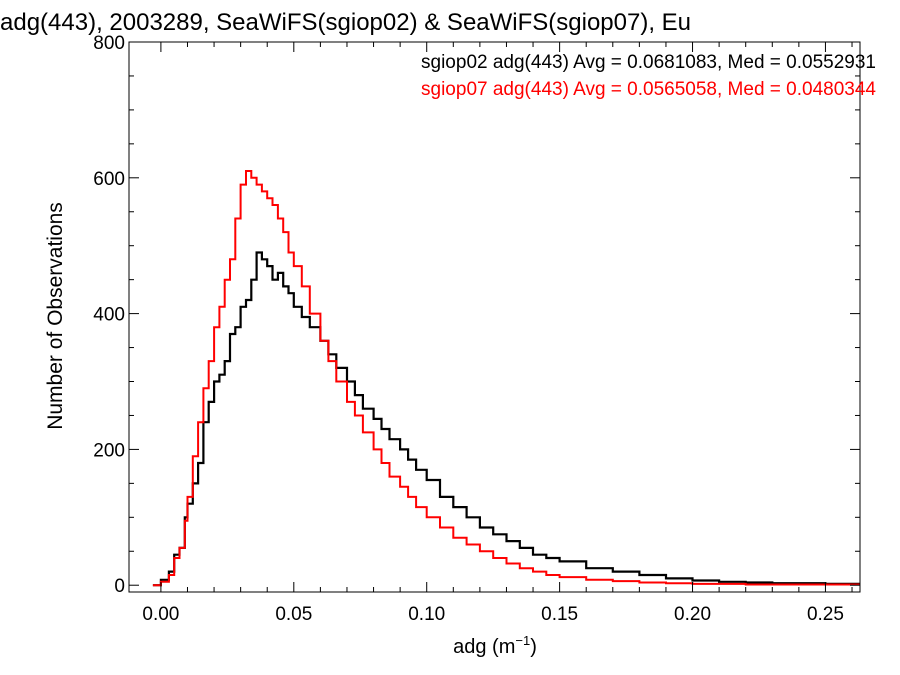 This screenshot has width=900, height=675. I want to click on x-axis-label-close: ), so click(533, 647).